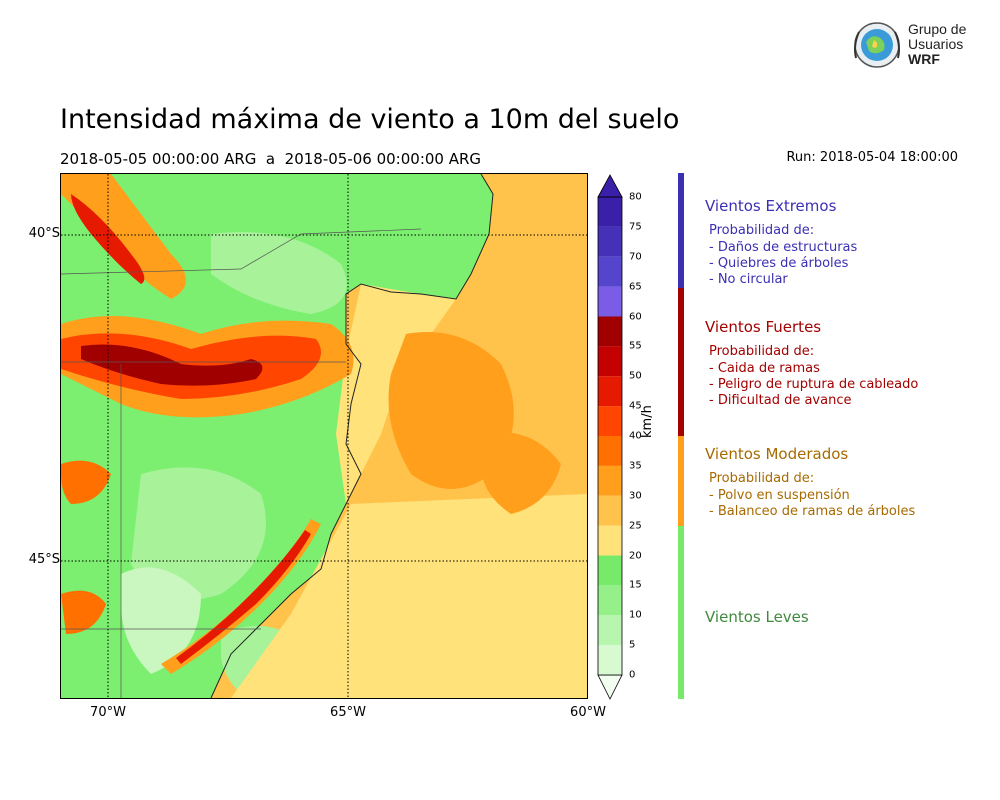 The image size is (1000, 800). I want to click on globe-icon: Grupo de Usuarios WRF, so click(910, 44).